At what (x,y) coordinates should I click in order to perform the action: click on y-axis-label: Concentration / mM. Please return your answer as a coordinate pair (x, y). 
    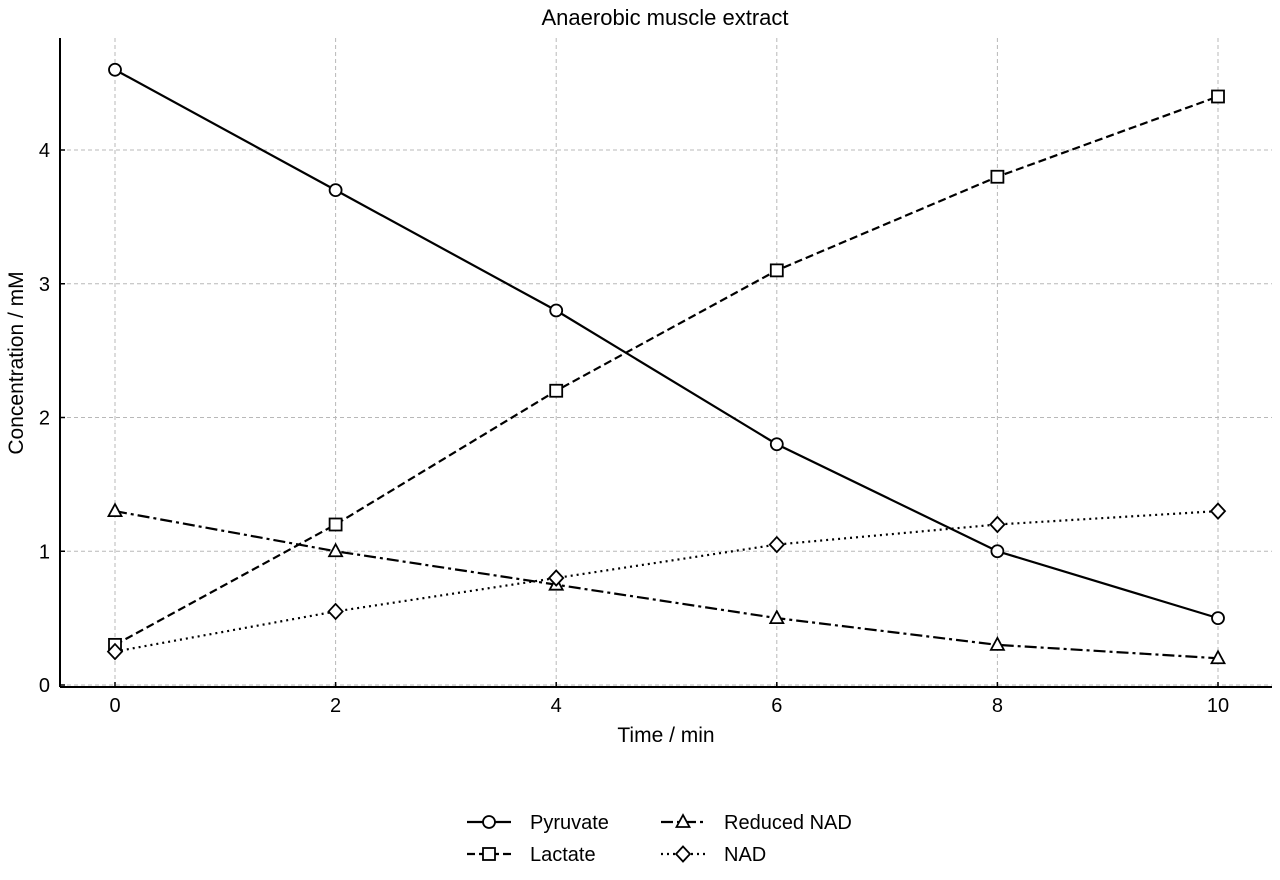
    Looking at the image, I should click on (16, 362).